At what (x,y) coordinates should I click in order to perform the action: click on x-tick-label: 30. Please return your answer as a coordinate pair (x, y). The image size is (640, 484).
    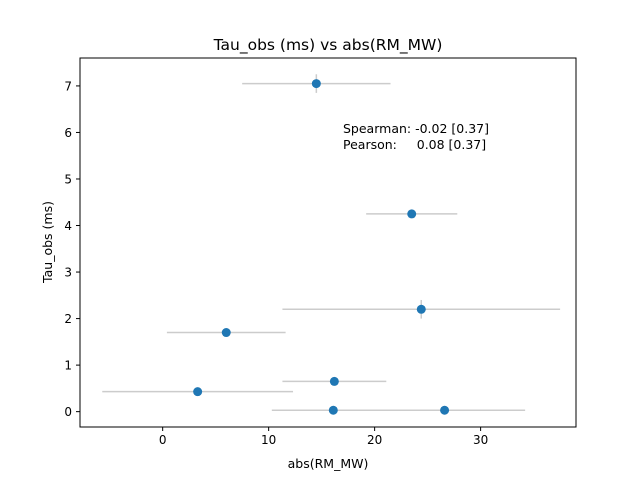
    Looking at the image, I should click on (480, 440).